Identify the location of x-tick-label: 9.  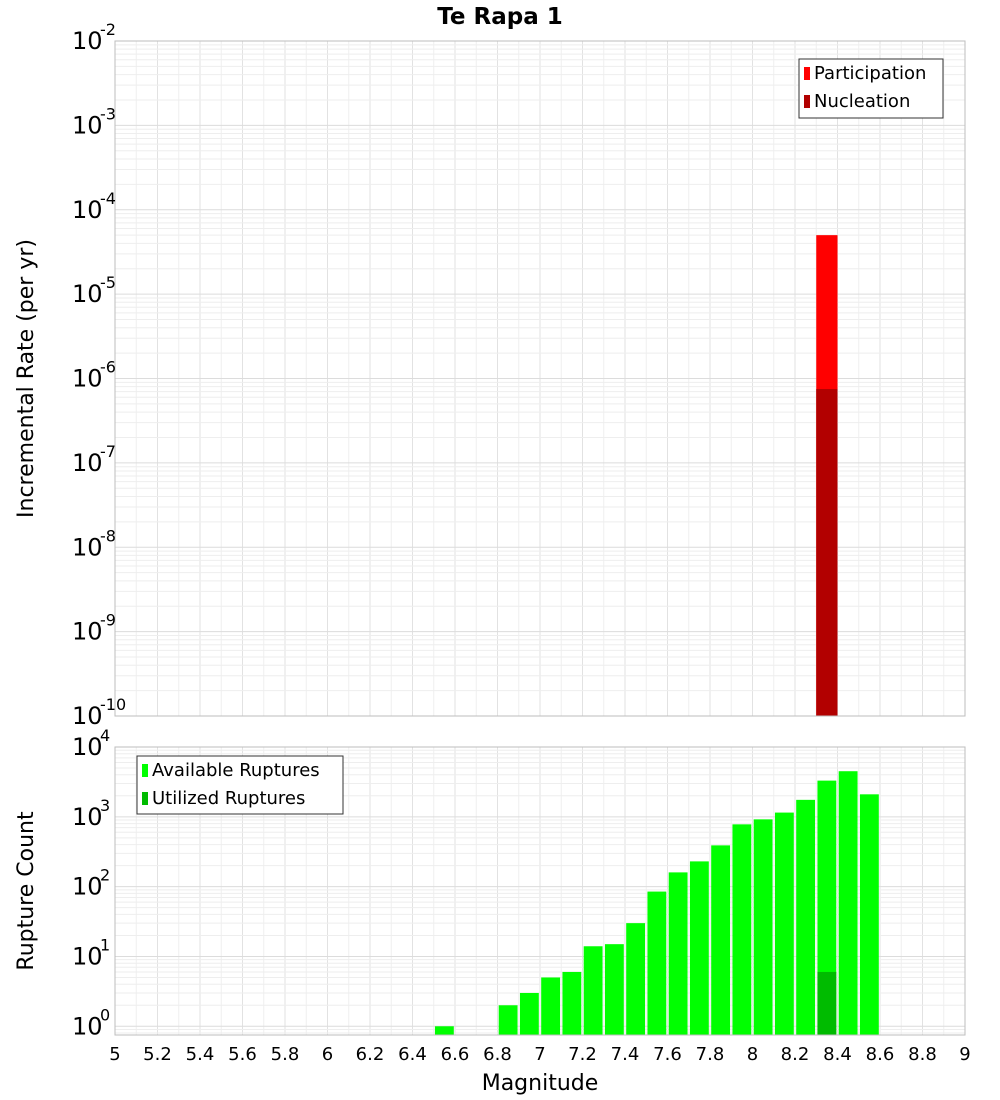
(964, 1054).